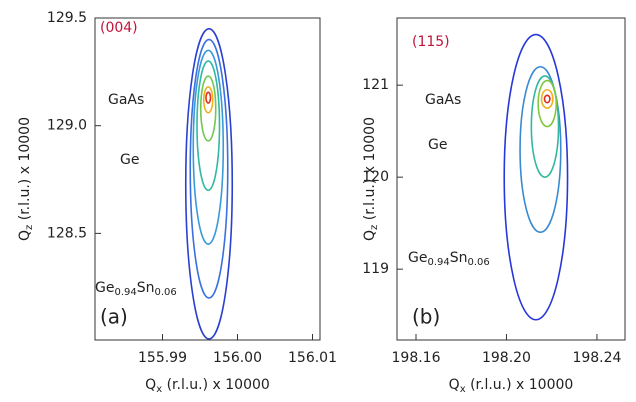 The image size is (636, 402). What do you see at coordinates (506, 358) in the screenshot?
I see `x-tick-label: 198.20` at bounding box center [506, 358].